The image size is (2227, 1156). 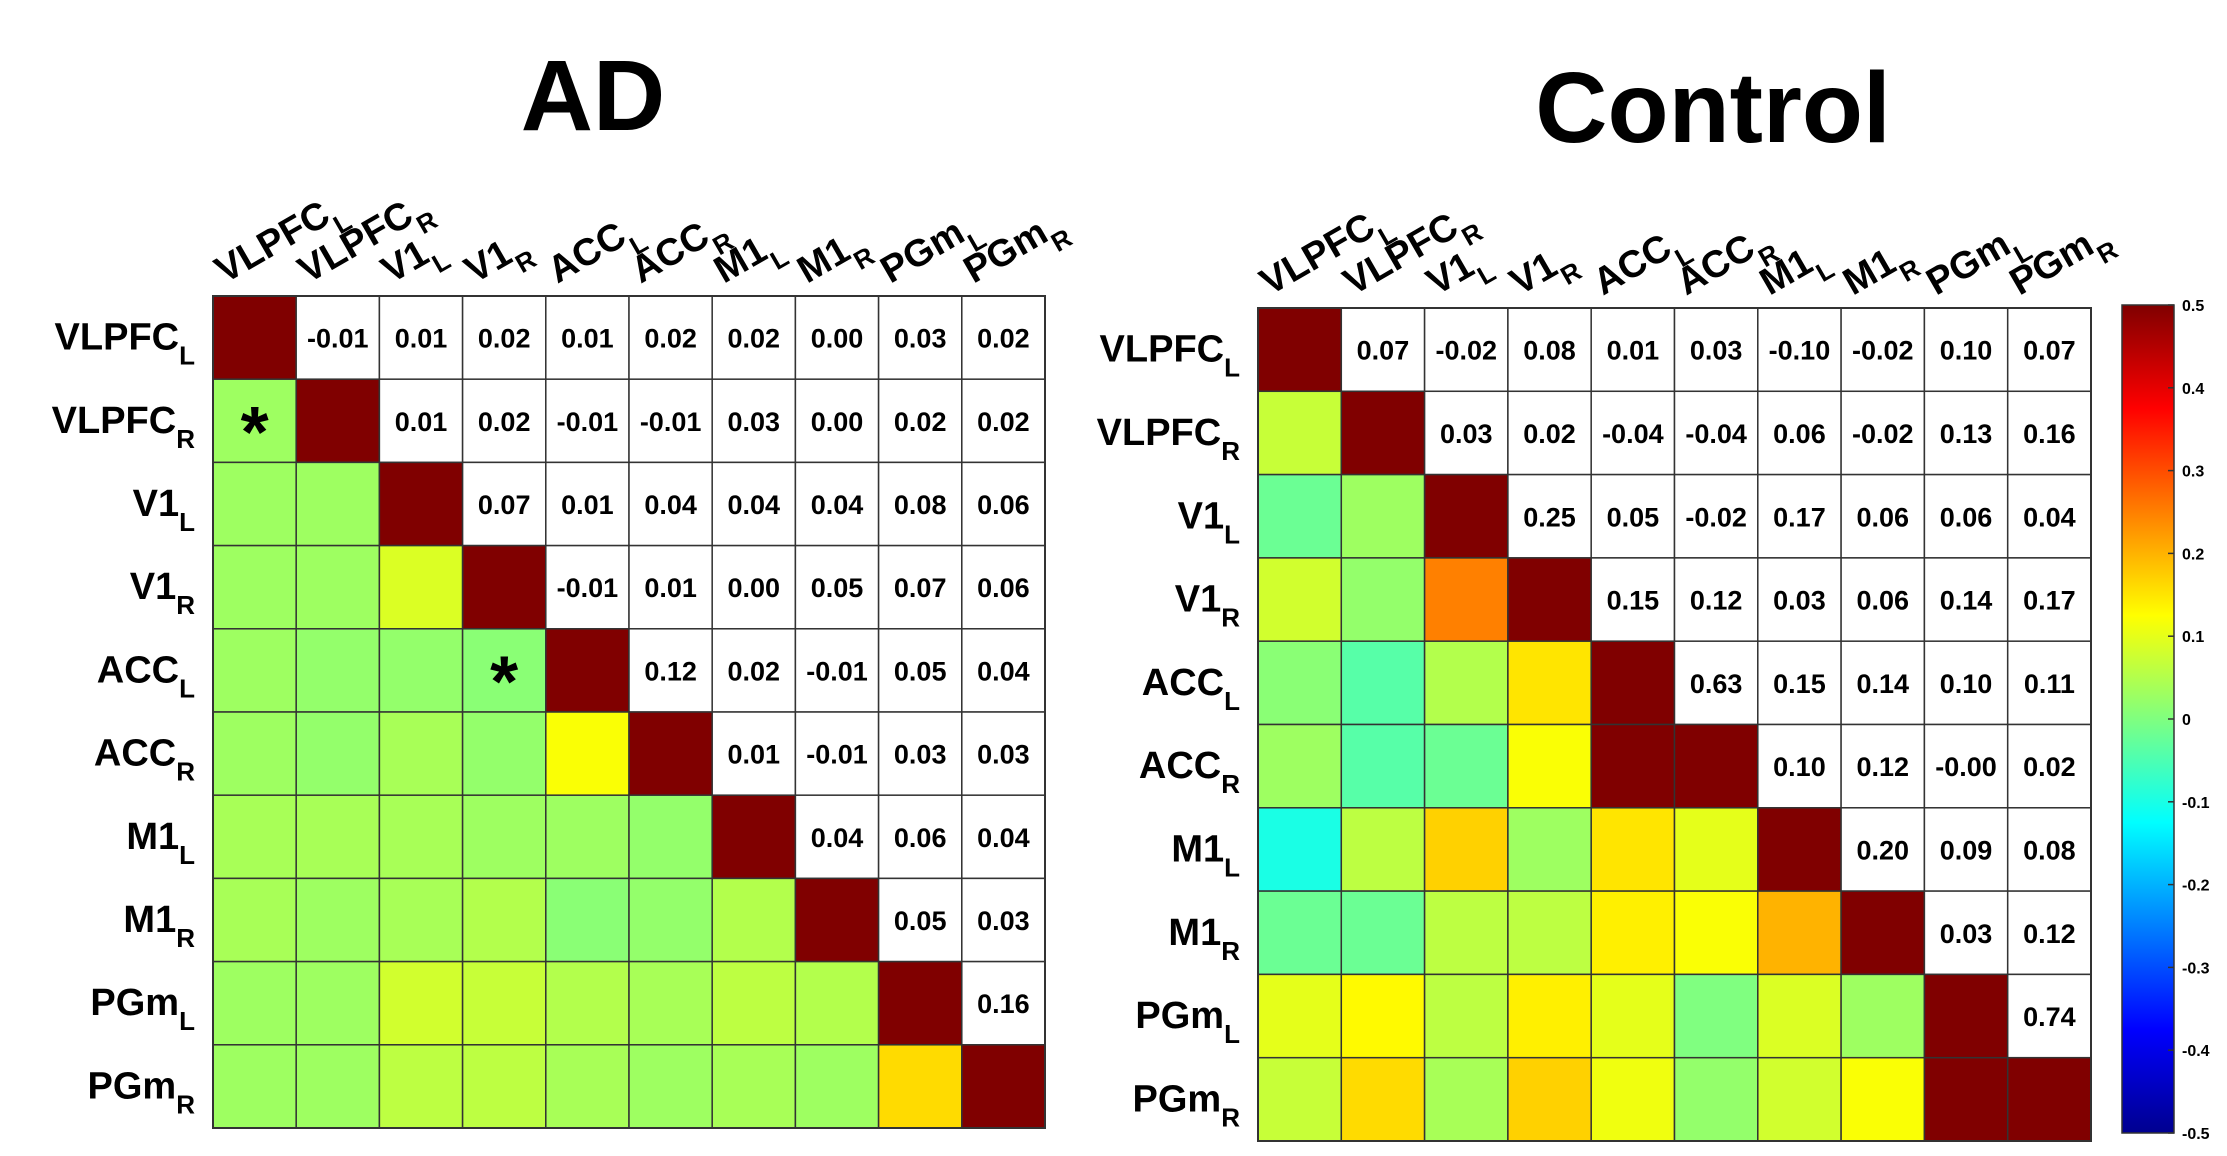 What do you see at coordinates (2049, 601) in the screenshot?
I see `value-label: 0.17` at bounding box center [2049, 601].